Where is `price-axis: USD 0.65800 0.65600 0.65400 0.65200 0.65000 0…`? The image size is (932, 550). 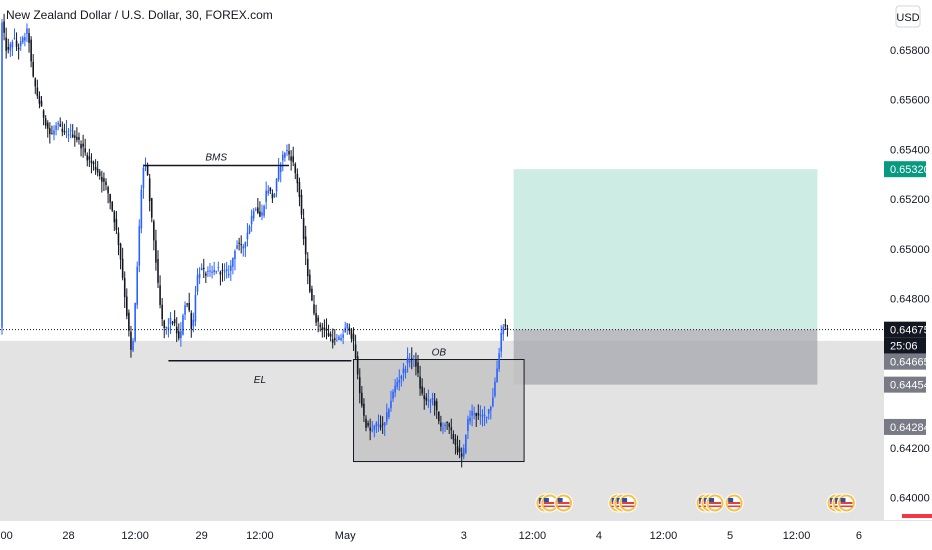 price-axis: USD 0.65800 0.65600 0.65400 0.65200 0.65000 0… is located at coordinates (908, 260).